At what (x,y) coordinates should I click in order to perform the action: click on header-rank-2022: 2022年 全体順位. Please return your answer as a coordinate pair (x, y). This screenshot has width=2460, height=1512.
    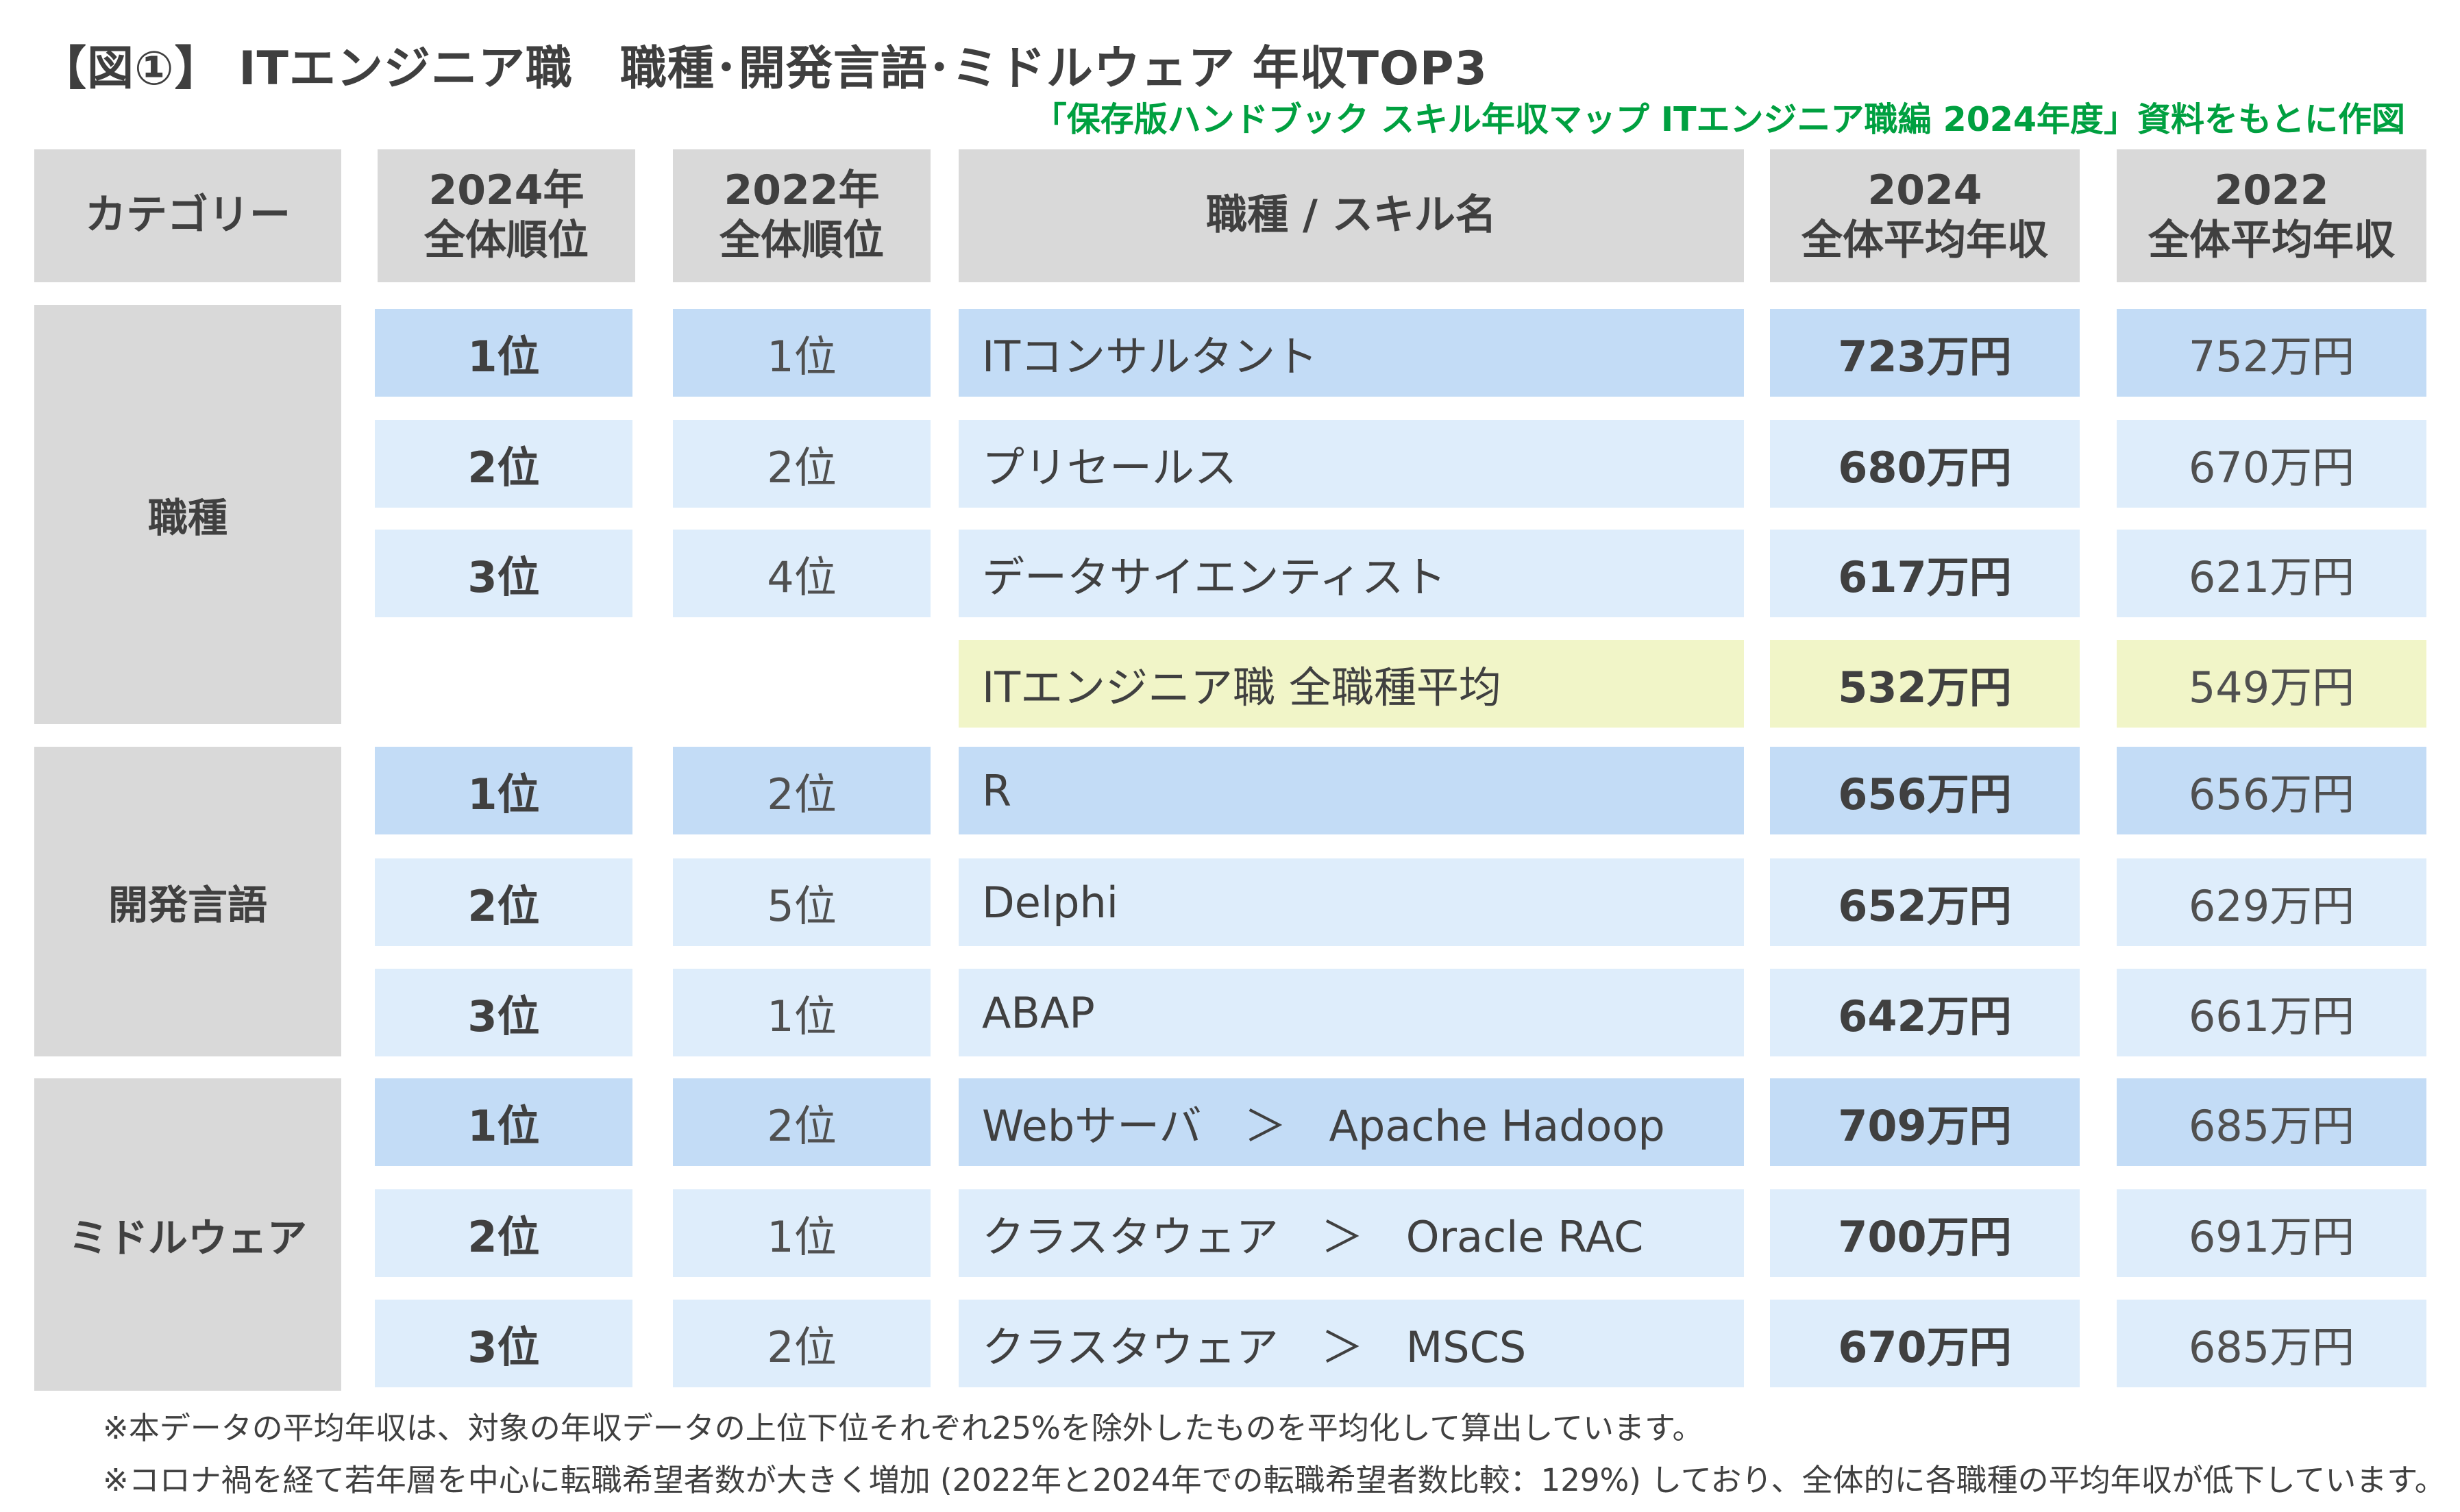
    Looking at the image, I should click on (802, 215).